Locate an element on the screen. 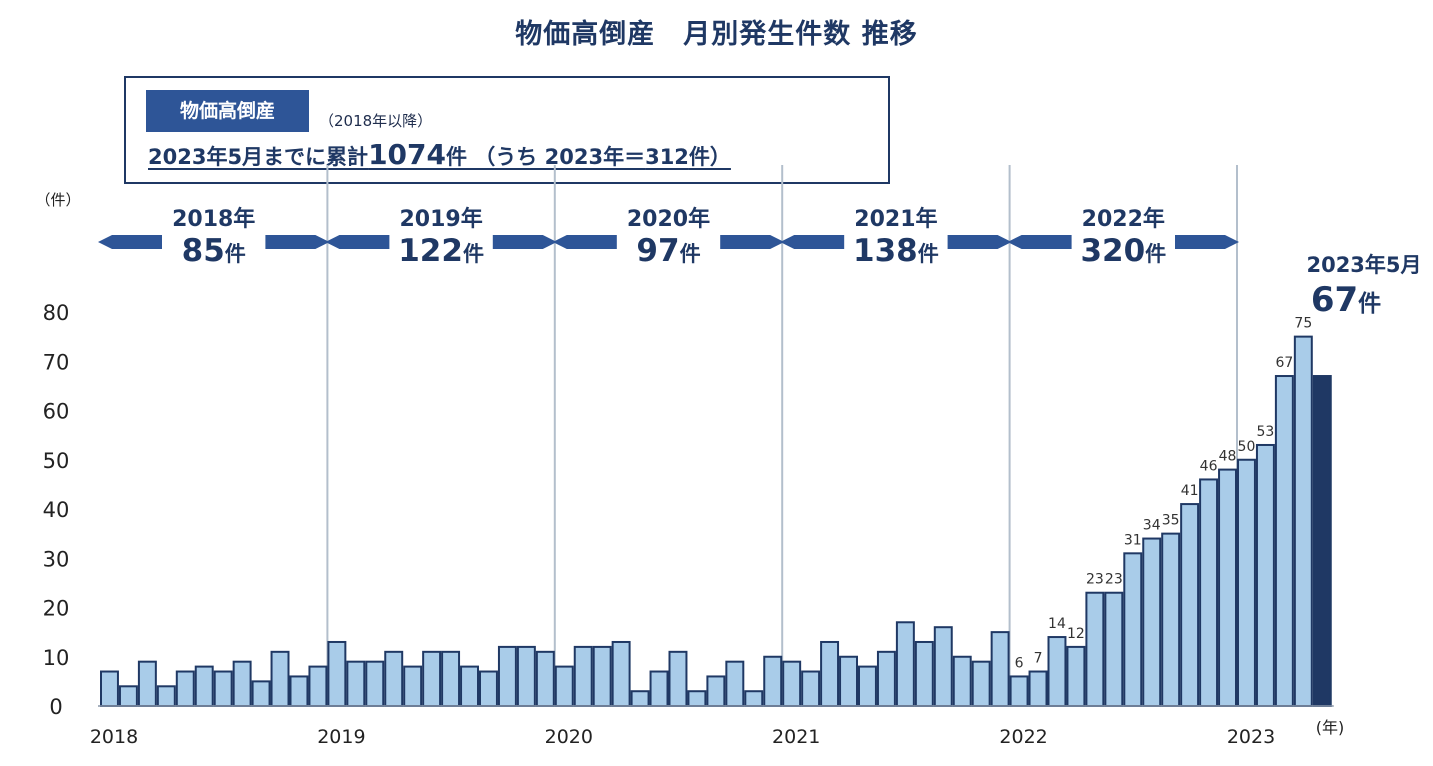  year-total-label: 2019年 is located at coordinates (440, 219).